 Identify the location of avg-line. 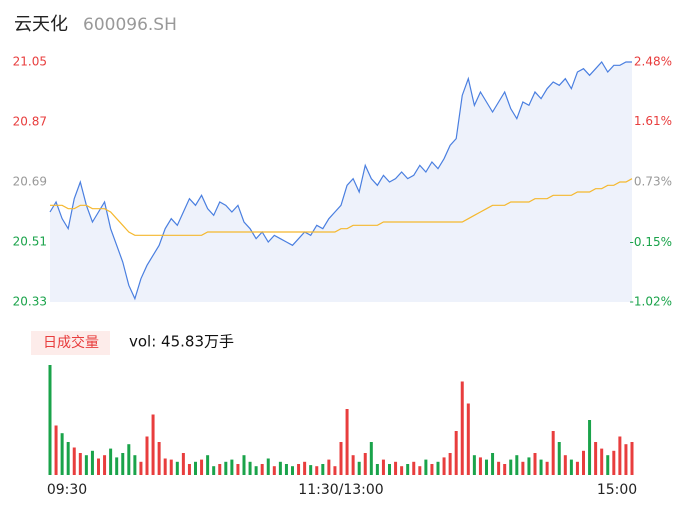
(341, 207).